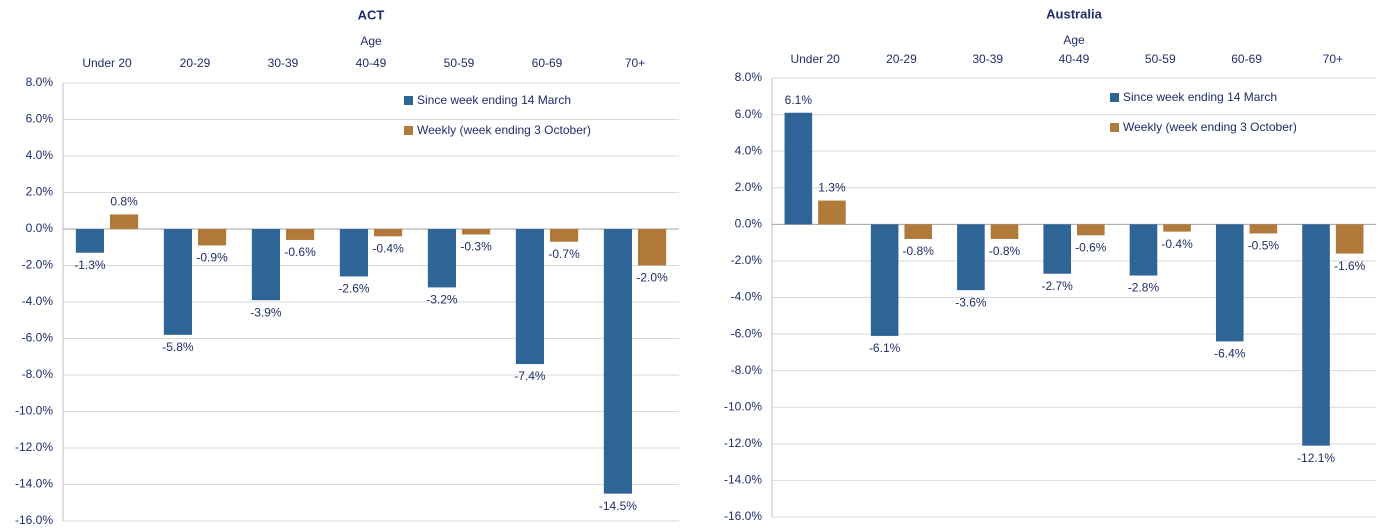  I want to click on x-axis-label: Age, so click(371, 41).